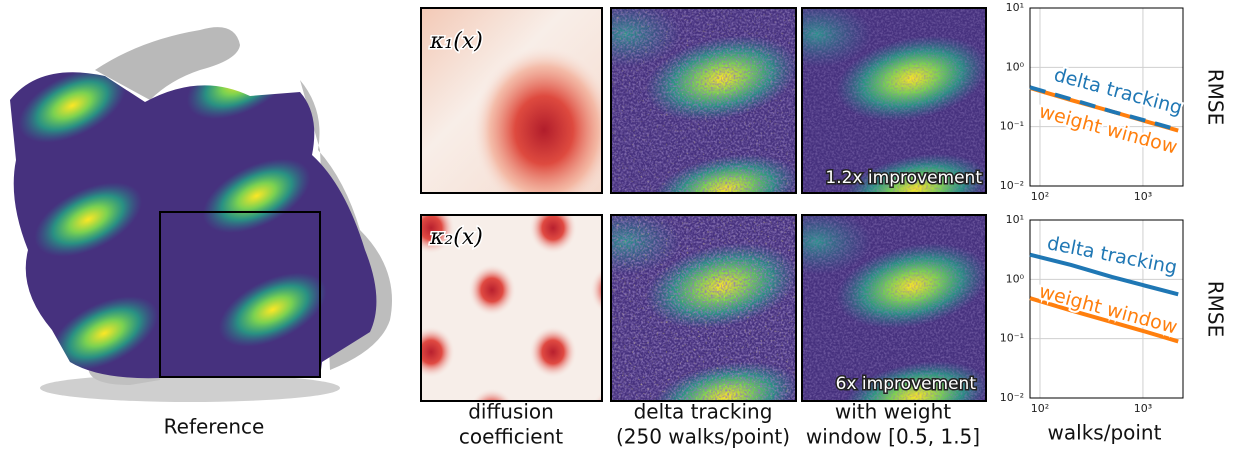  Describe the element at coordinates (456, 237) in the screenshot. I see `coefficient-label: κ₂(x)` at that location.